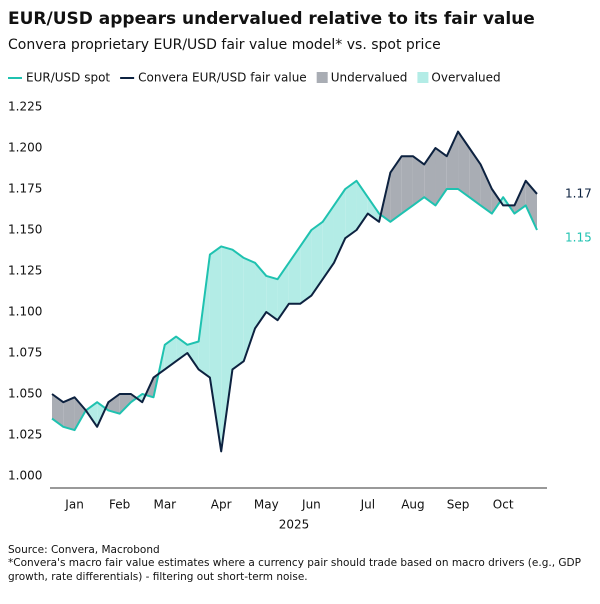 The image size is (600, 604). I want to click on x-tick-label: Oct, so click(503, 505).